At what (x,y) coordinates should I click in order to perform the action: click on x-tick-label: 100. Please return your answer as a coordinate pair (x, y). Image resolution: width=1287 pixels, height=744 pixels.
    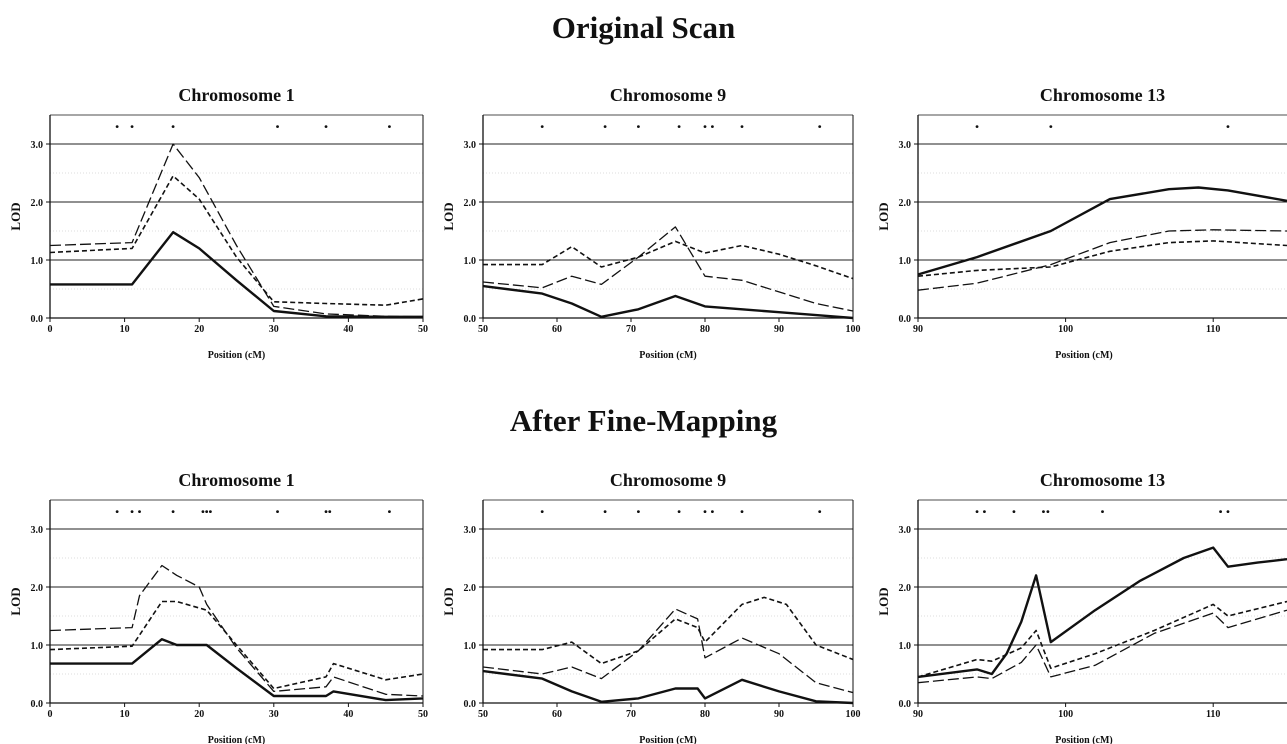
    Looking at the image, I should click on (853, 329).